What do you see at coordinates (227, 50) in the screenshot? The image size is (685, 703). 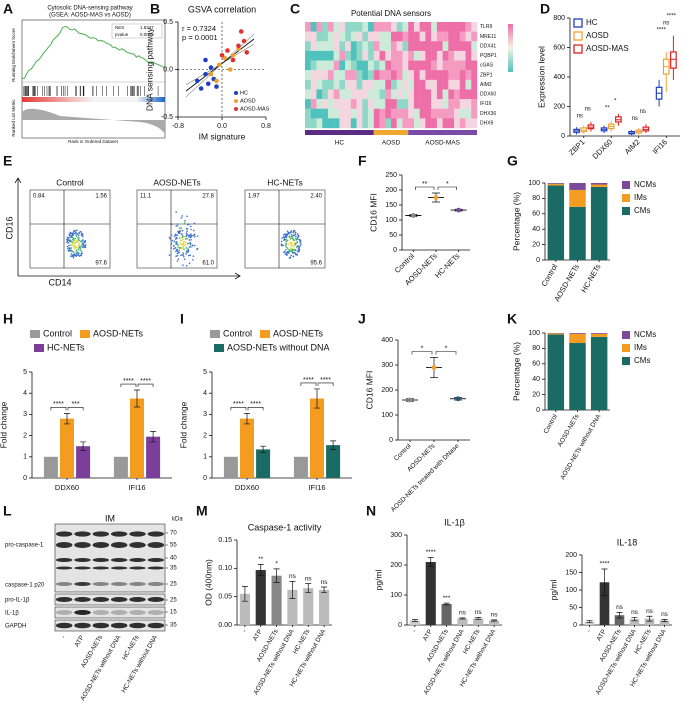 I see `point` at bounding box center [227, 50].